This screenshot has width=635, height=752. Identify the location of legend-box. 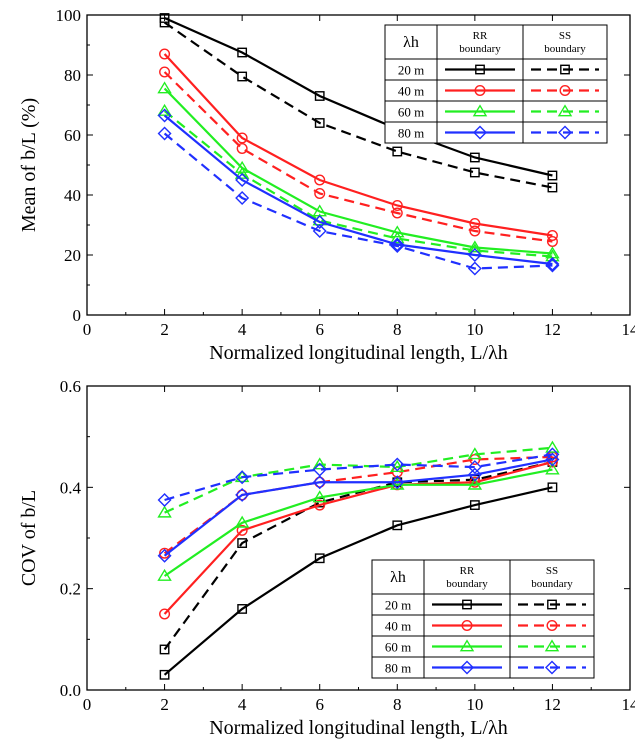
(483, 619).